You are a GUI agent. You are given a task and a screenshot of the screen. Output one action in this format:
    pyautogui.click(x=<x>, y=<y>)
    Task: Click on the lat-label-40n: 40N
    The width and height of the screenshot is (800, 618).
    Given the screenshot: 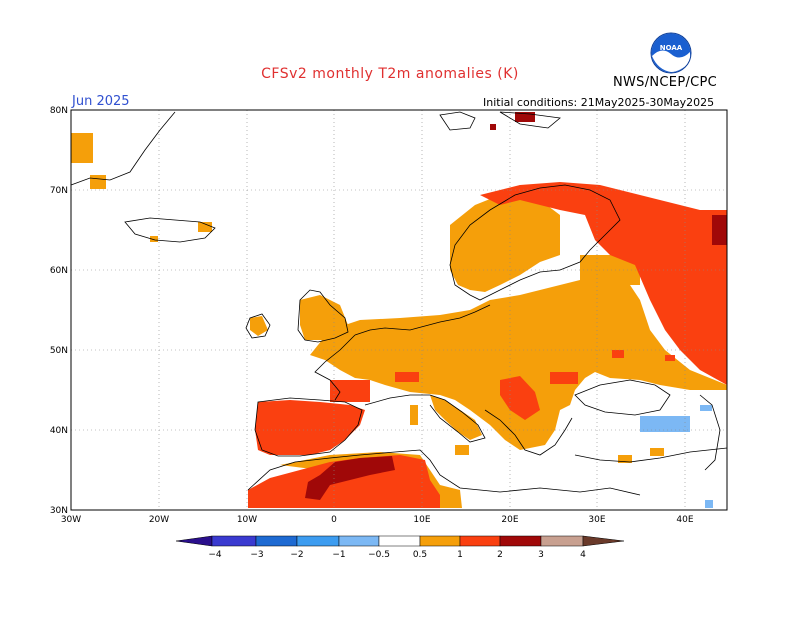 What is the action you would take?
    pyautogui.click(x=59, y=431)
    